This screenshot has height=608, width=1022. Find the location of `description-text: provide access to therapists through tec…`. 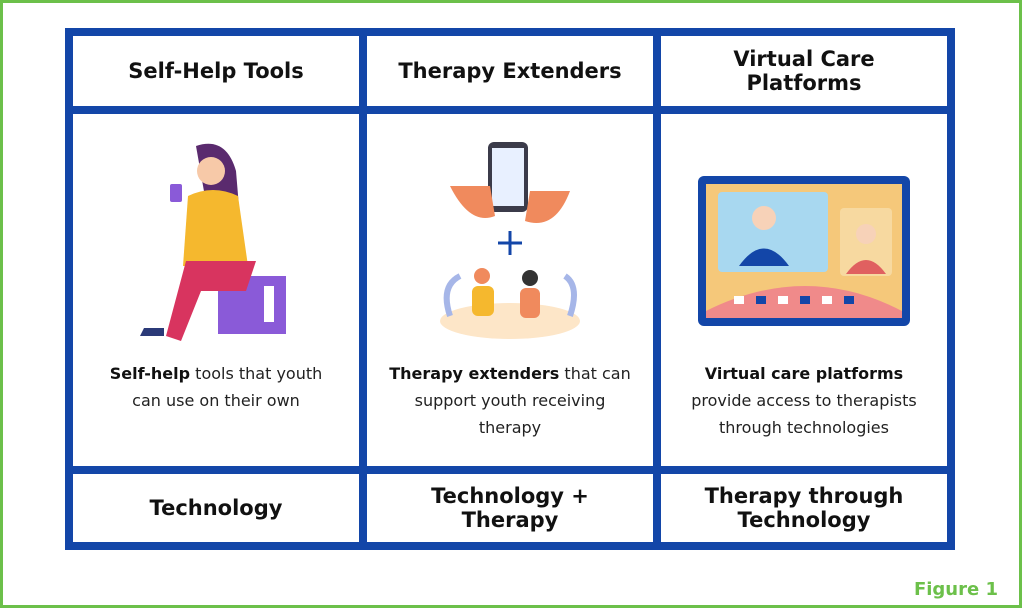

description-text: provide access to therapists through tec… is located at coordinates (804, 414).